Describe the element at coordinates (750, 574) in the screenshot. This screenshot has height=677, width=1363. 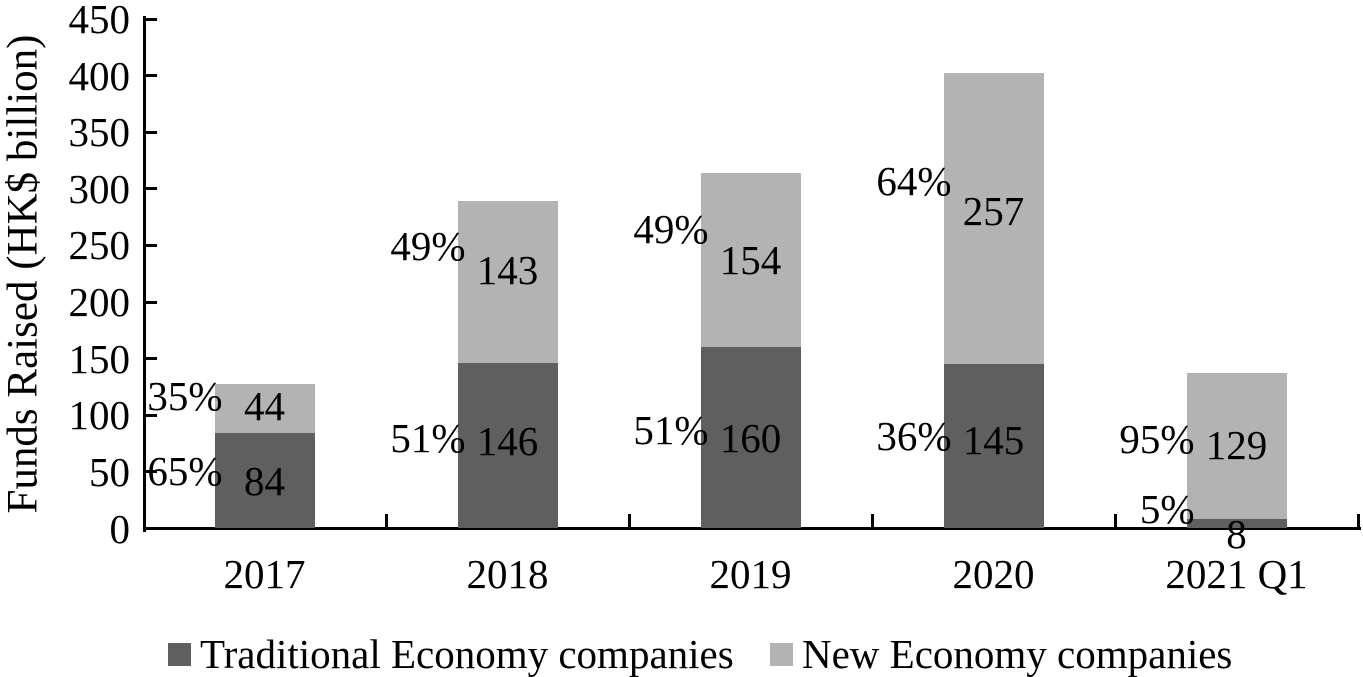
I see `x-category-label: 2019` at that location.